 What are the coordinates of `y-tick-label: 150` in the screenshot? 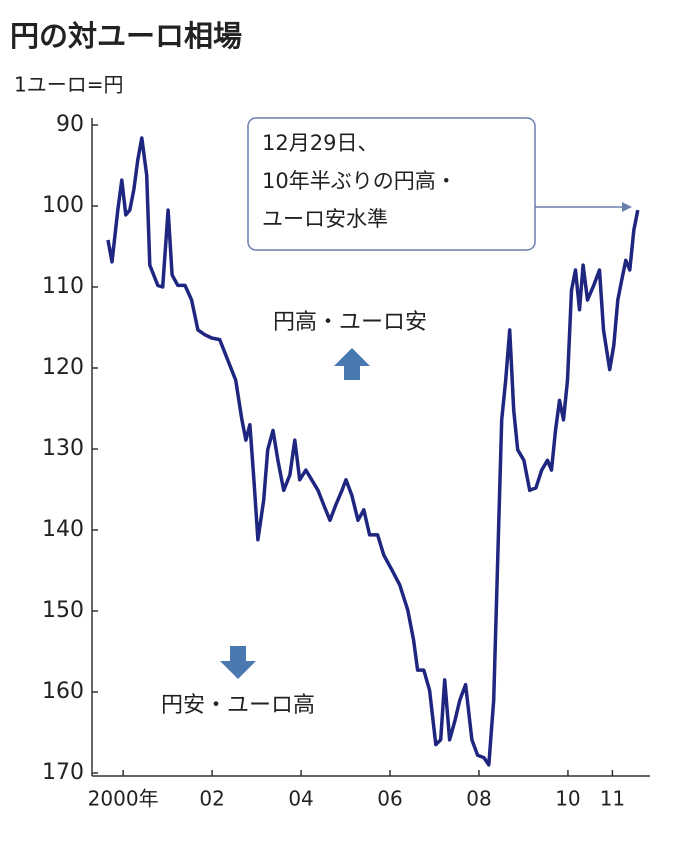 It's located at (63, 610).